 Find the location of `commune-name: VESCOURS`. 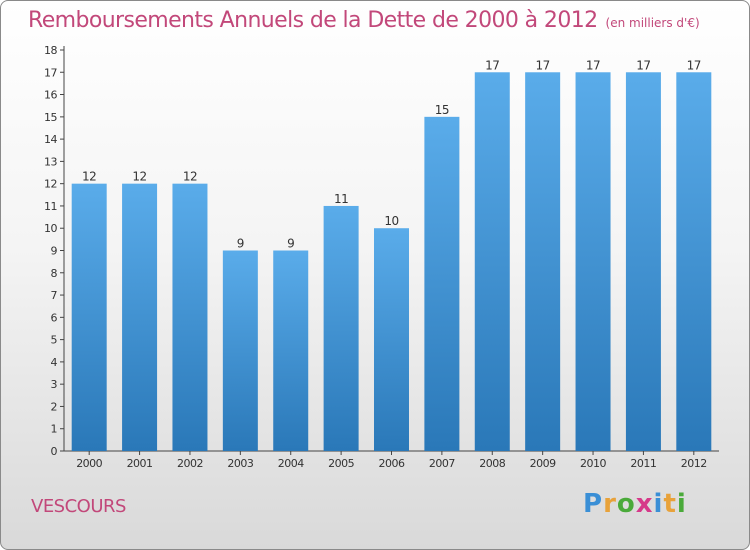

commune-name: VESCOURS is located at coordinates (78, 506).